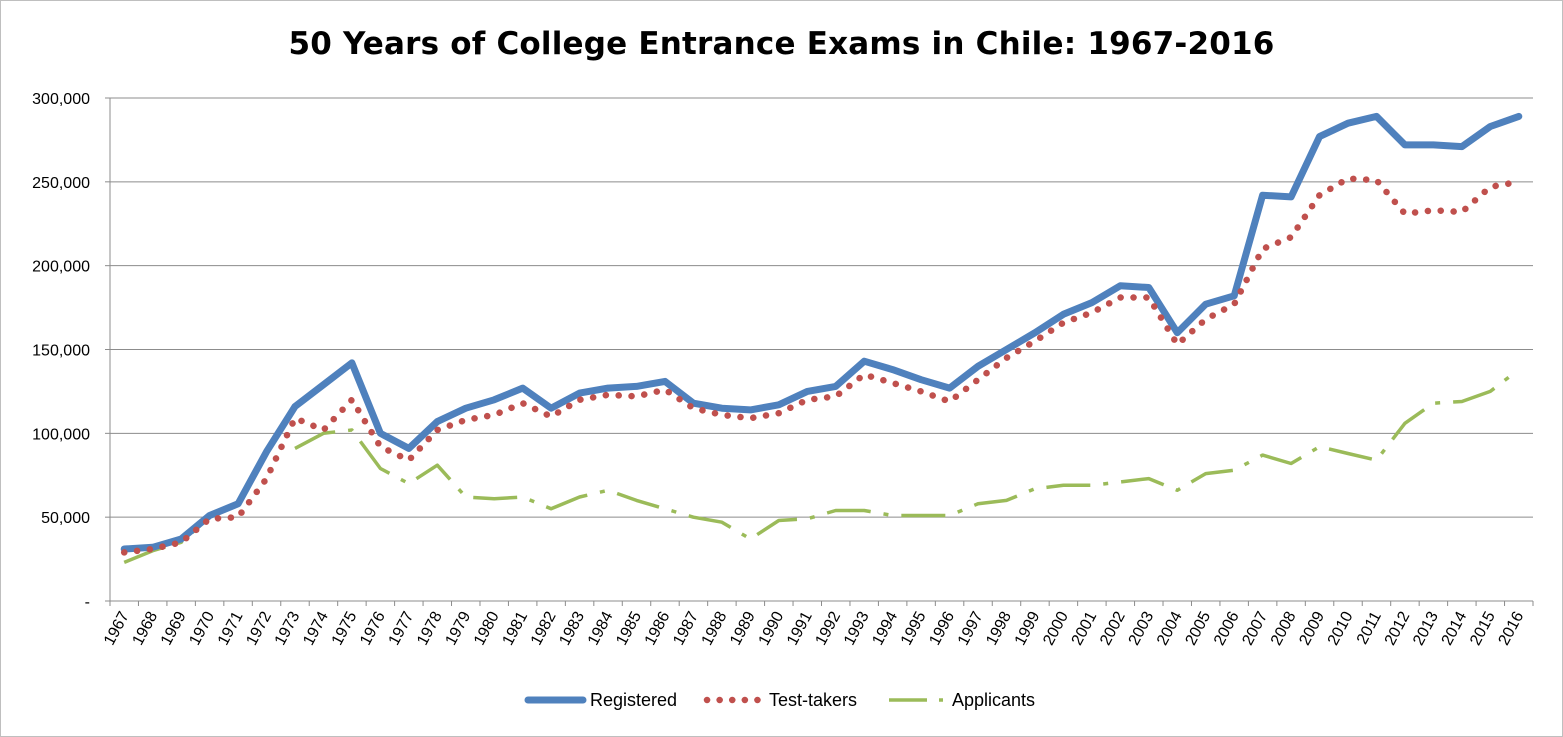  What do you see at coordinates (373, 628) in the screenshot?
I see `x-tick-label: 1976` at bounding box center [373, 628].